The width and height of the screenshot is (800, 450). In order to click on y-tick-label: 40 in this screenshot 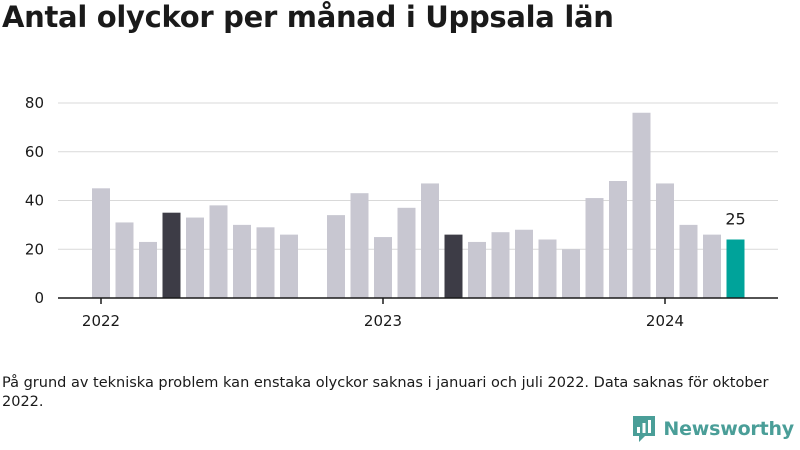, I will do `click(34, 201)`.